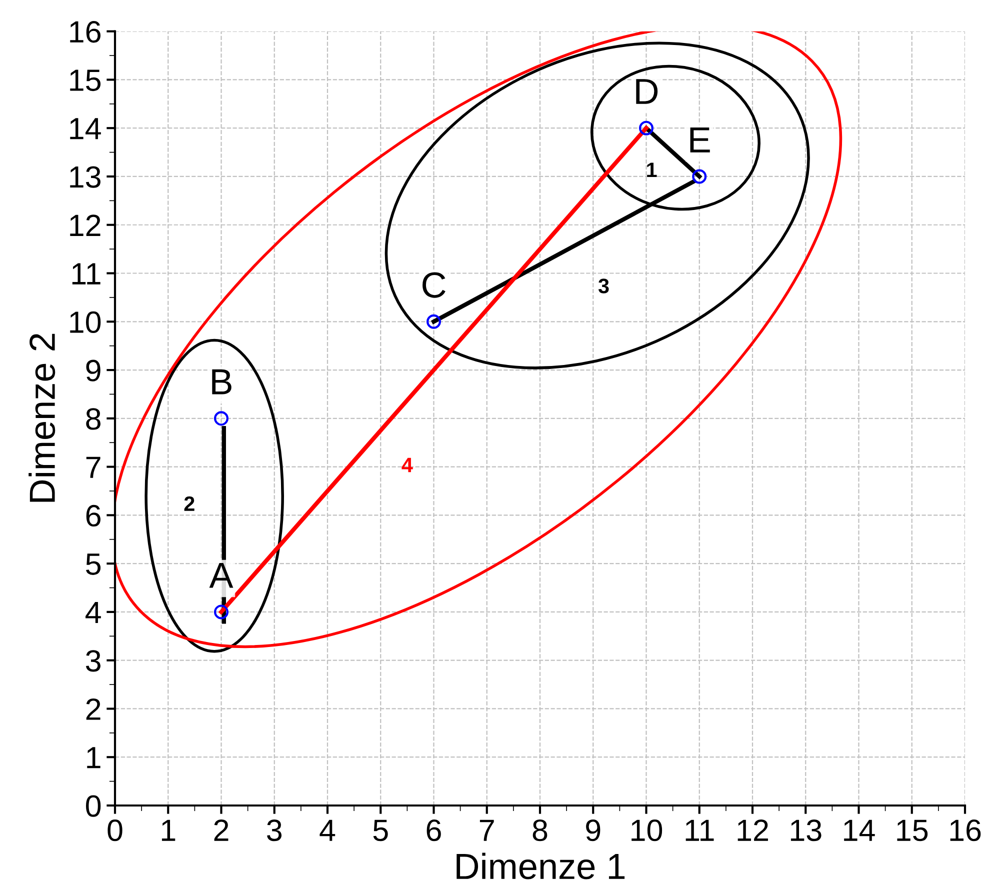  Describe the element at coordinates (434, 285) in the screenshot. I see `annotation: C` at that location.